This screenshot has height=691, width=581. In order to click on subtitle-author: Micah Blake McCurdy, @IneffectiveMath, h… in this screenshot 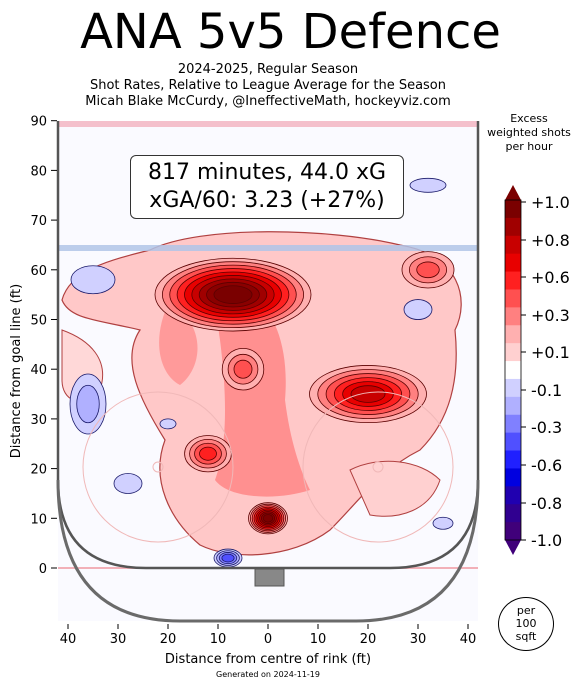, I will do `click(268, 101)`.